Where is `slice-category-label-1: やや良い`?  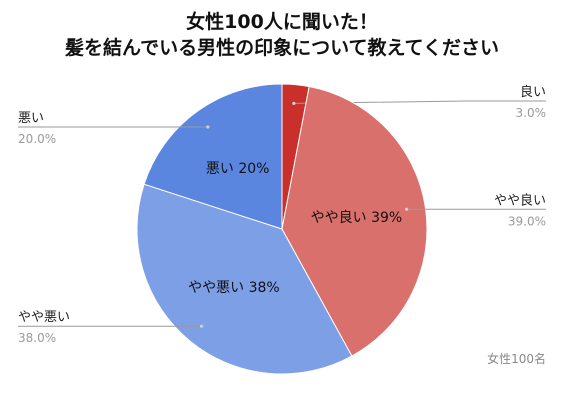
slice-category-label-1: やや良い is located at coordinates (520, 200).